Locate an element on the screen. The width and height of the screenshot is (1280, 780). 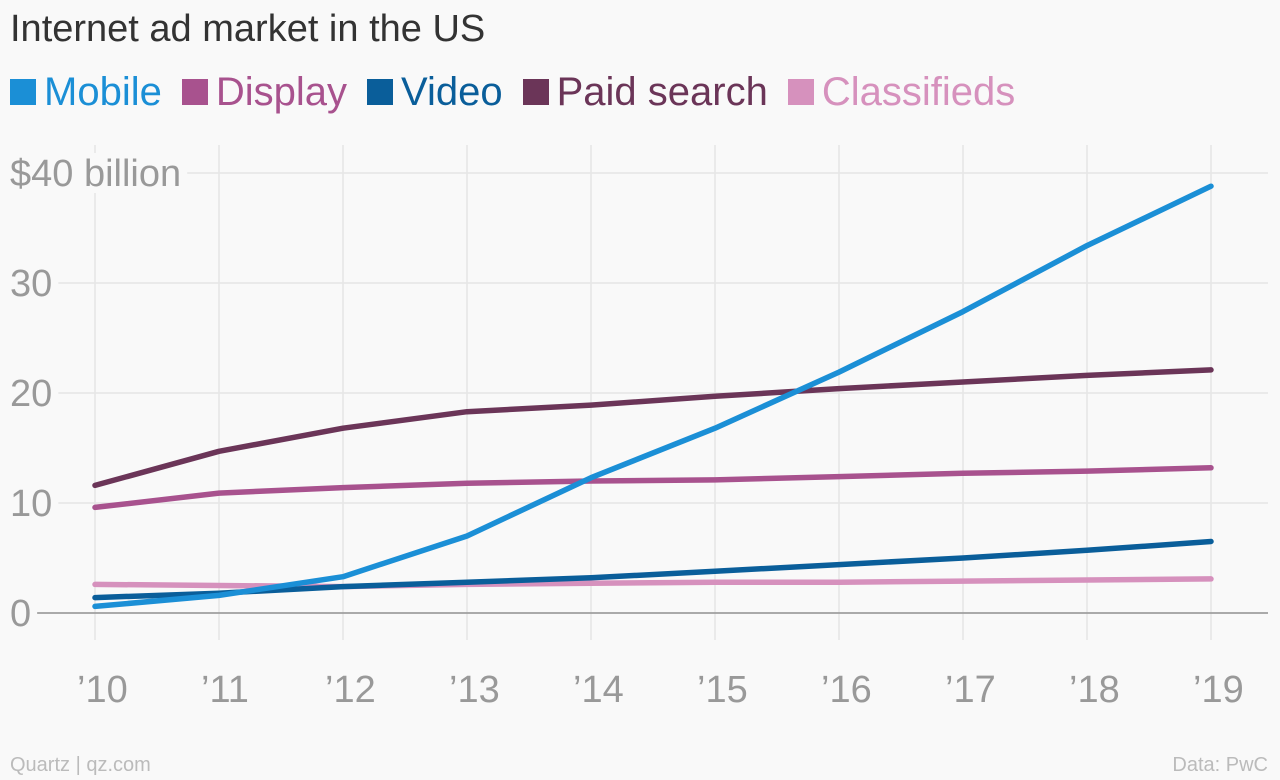
chart-legend: Mobile Display Video Paid search Classifieds is located at coordinates (522, 92).